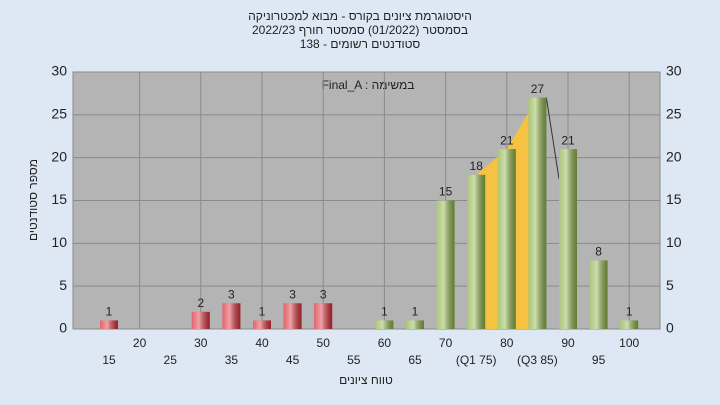 The image size is (720, 405). Describe the element at coordinates (385, 343) in the screenshot. I see `x-tick-label: 60` at that location.